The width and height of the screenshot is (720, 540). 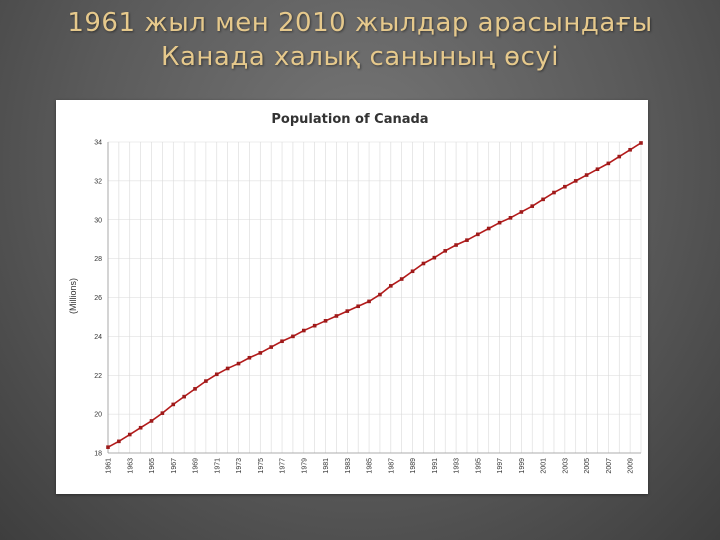 I want to click on y-tick-label: 30, so click(x=98, y=220).